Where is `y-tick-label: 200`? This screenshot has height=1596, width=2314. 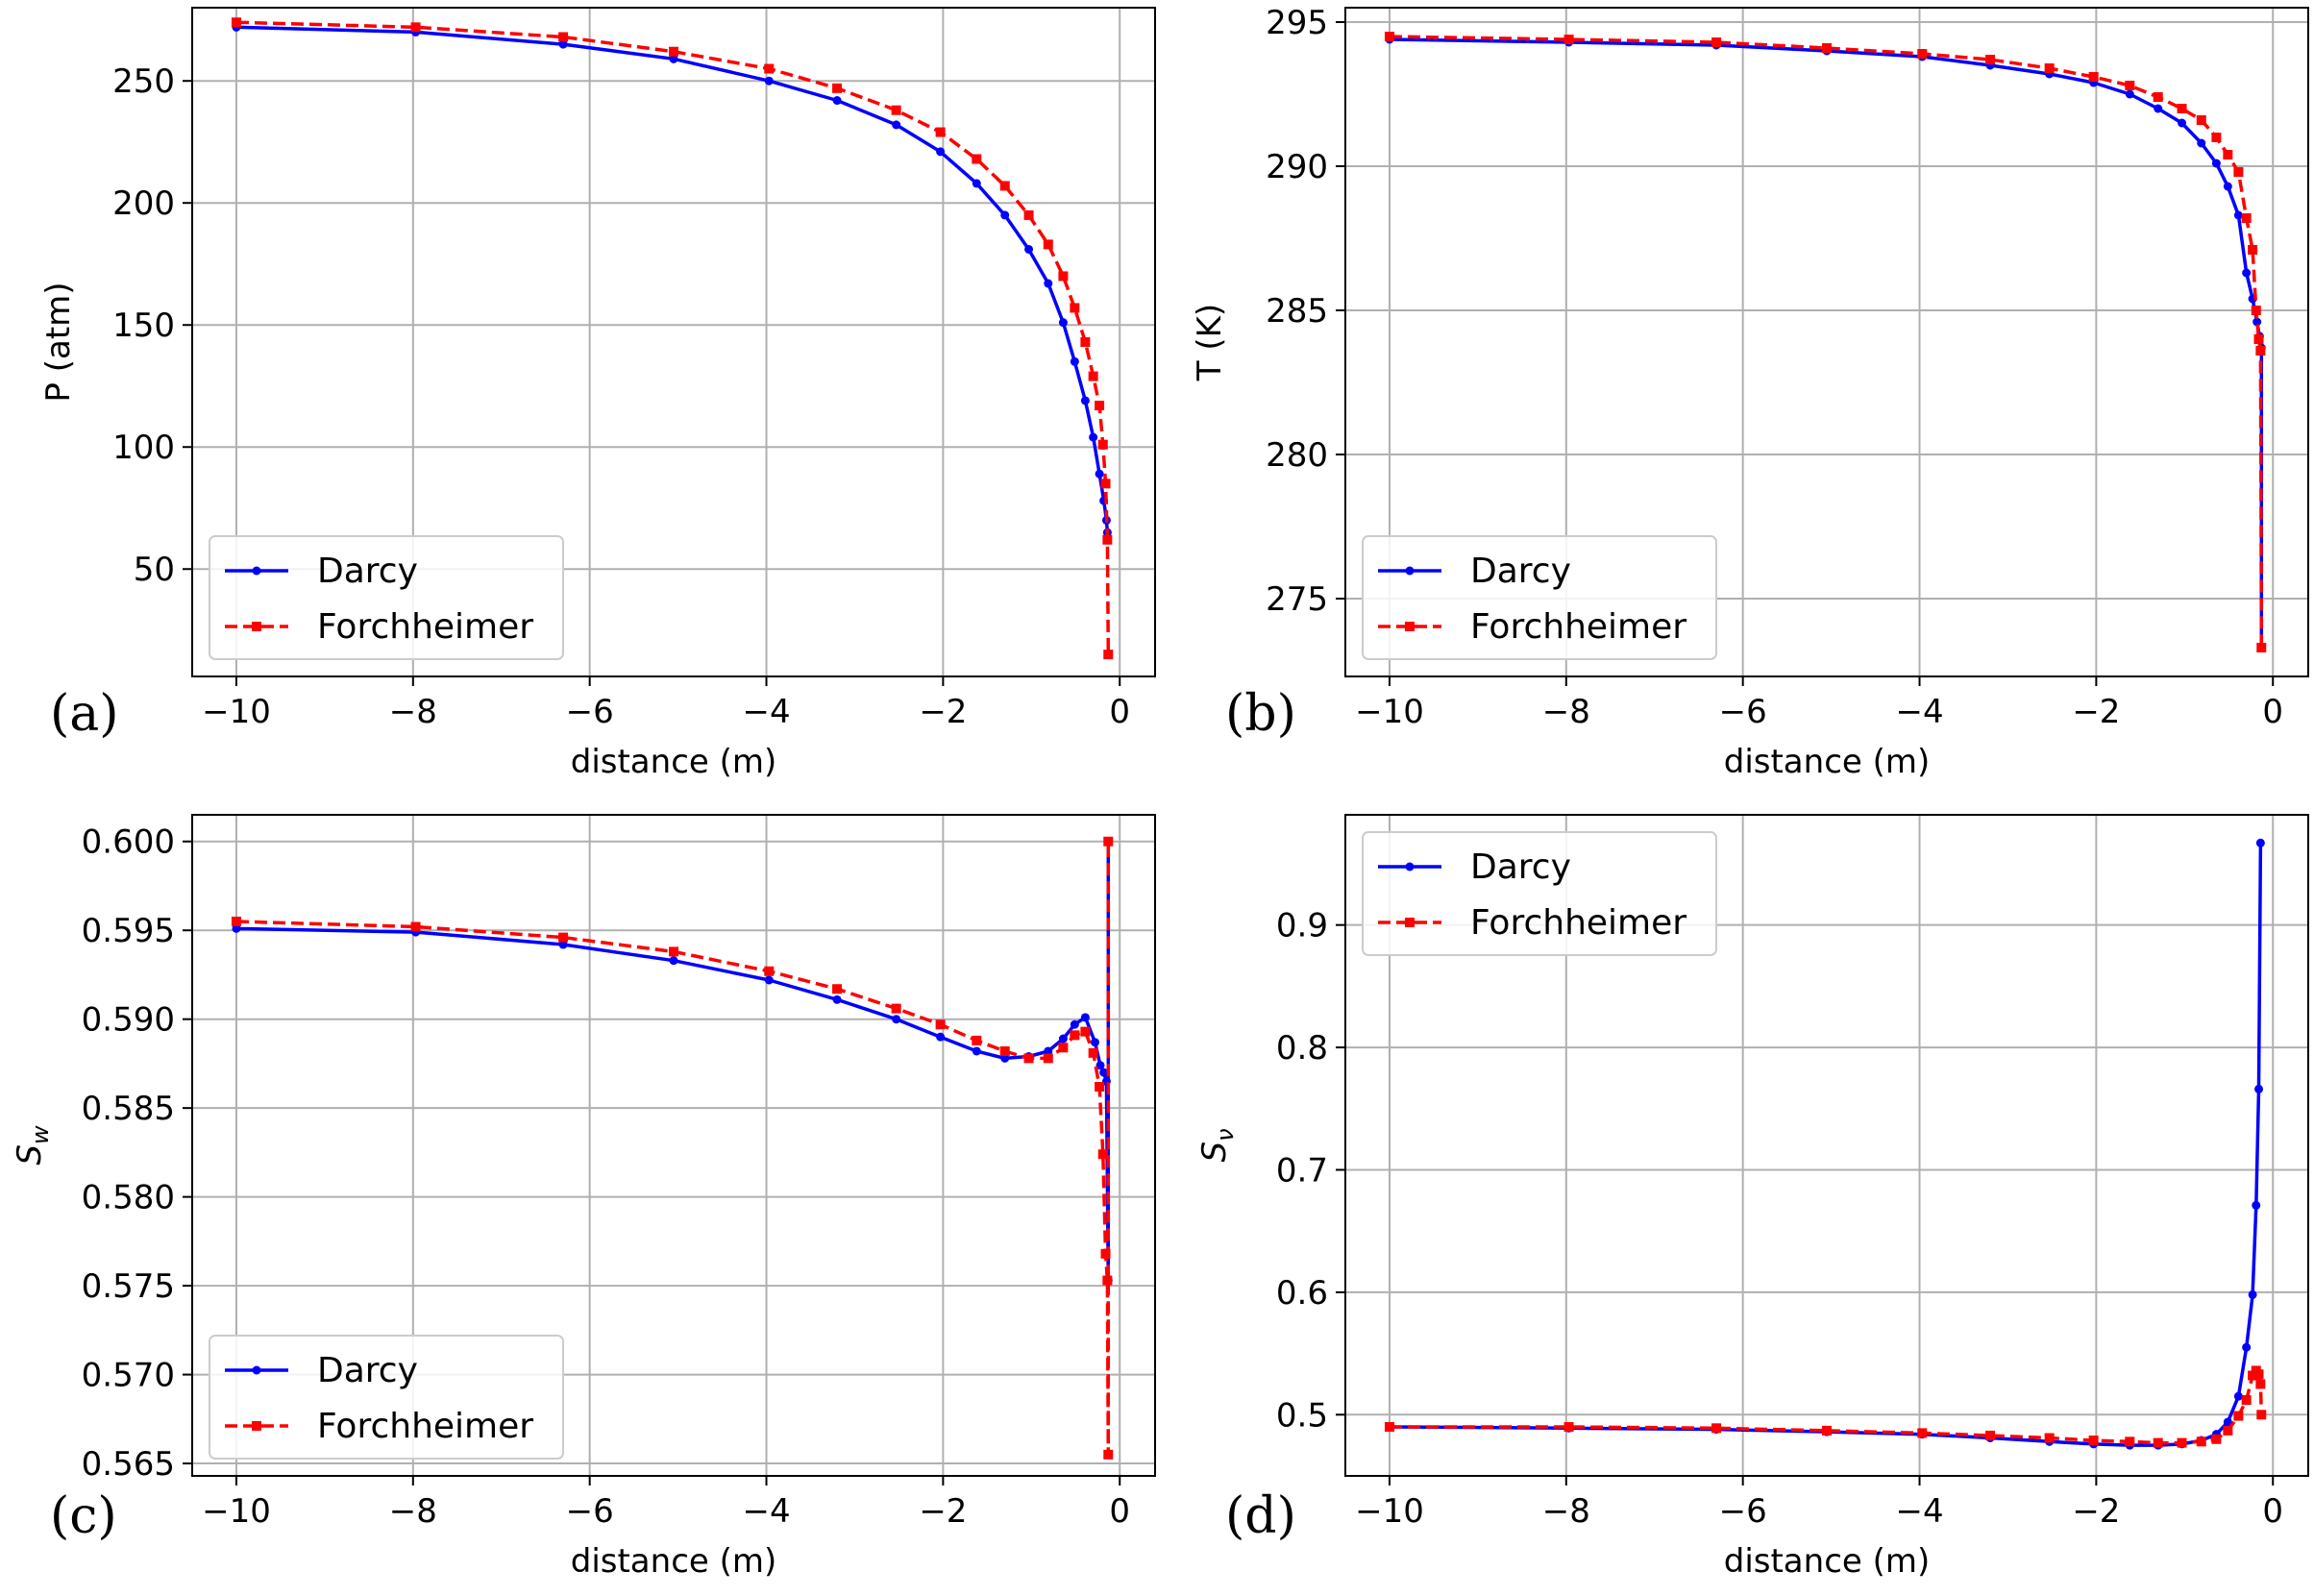
y-tick-label: 200 is located at coordinates (143, 203).